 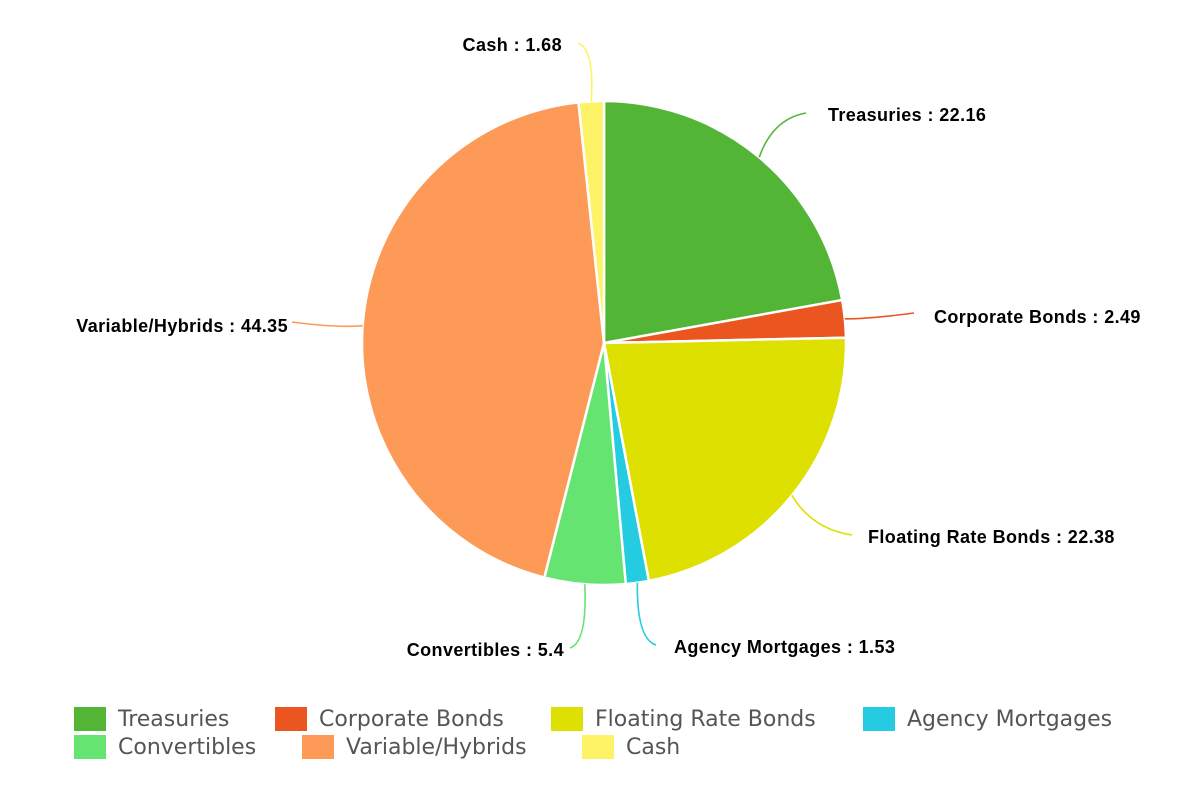 I want to click on legend-label: Treasuries, so click(x=174, y=719).